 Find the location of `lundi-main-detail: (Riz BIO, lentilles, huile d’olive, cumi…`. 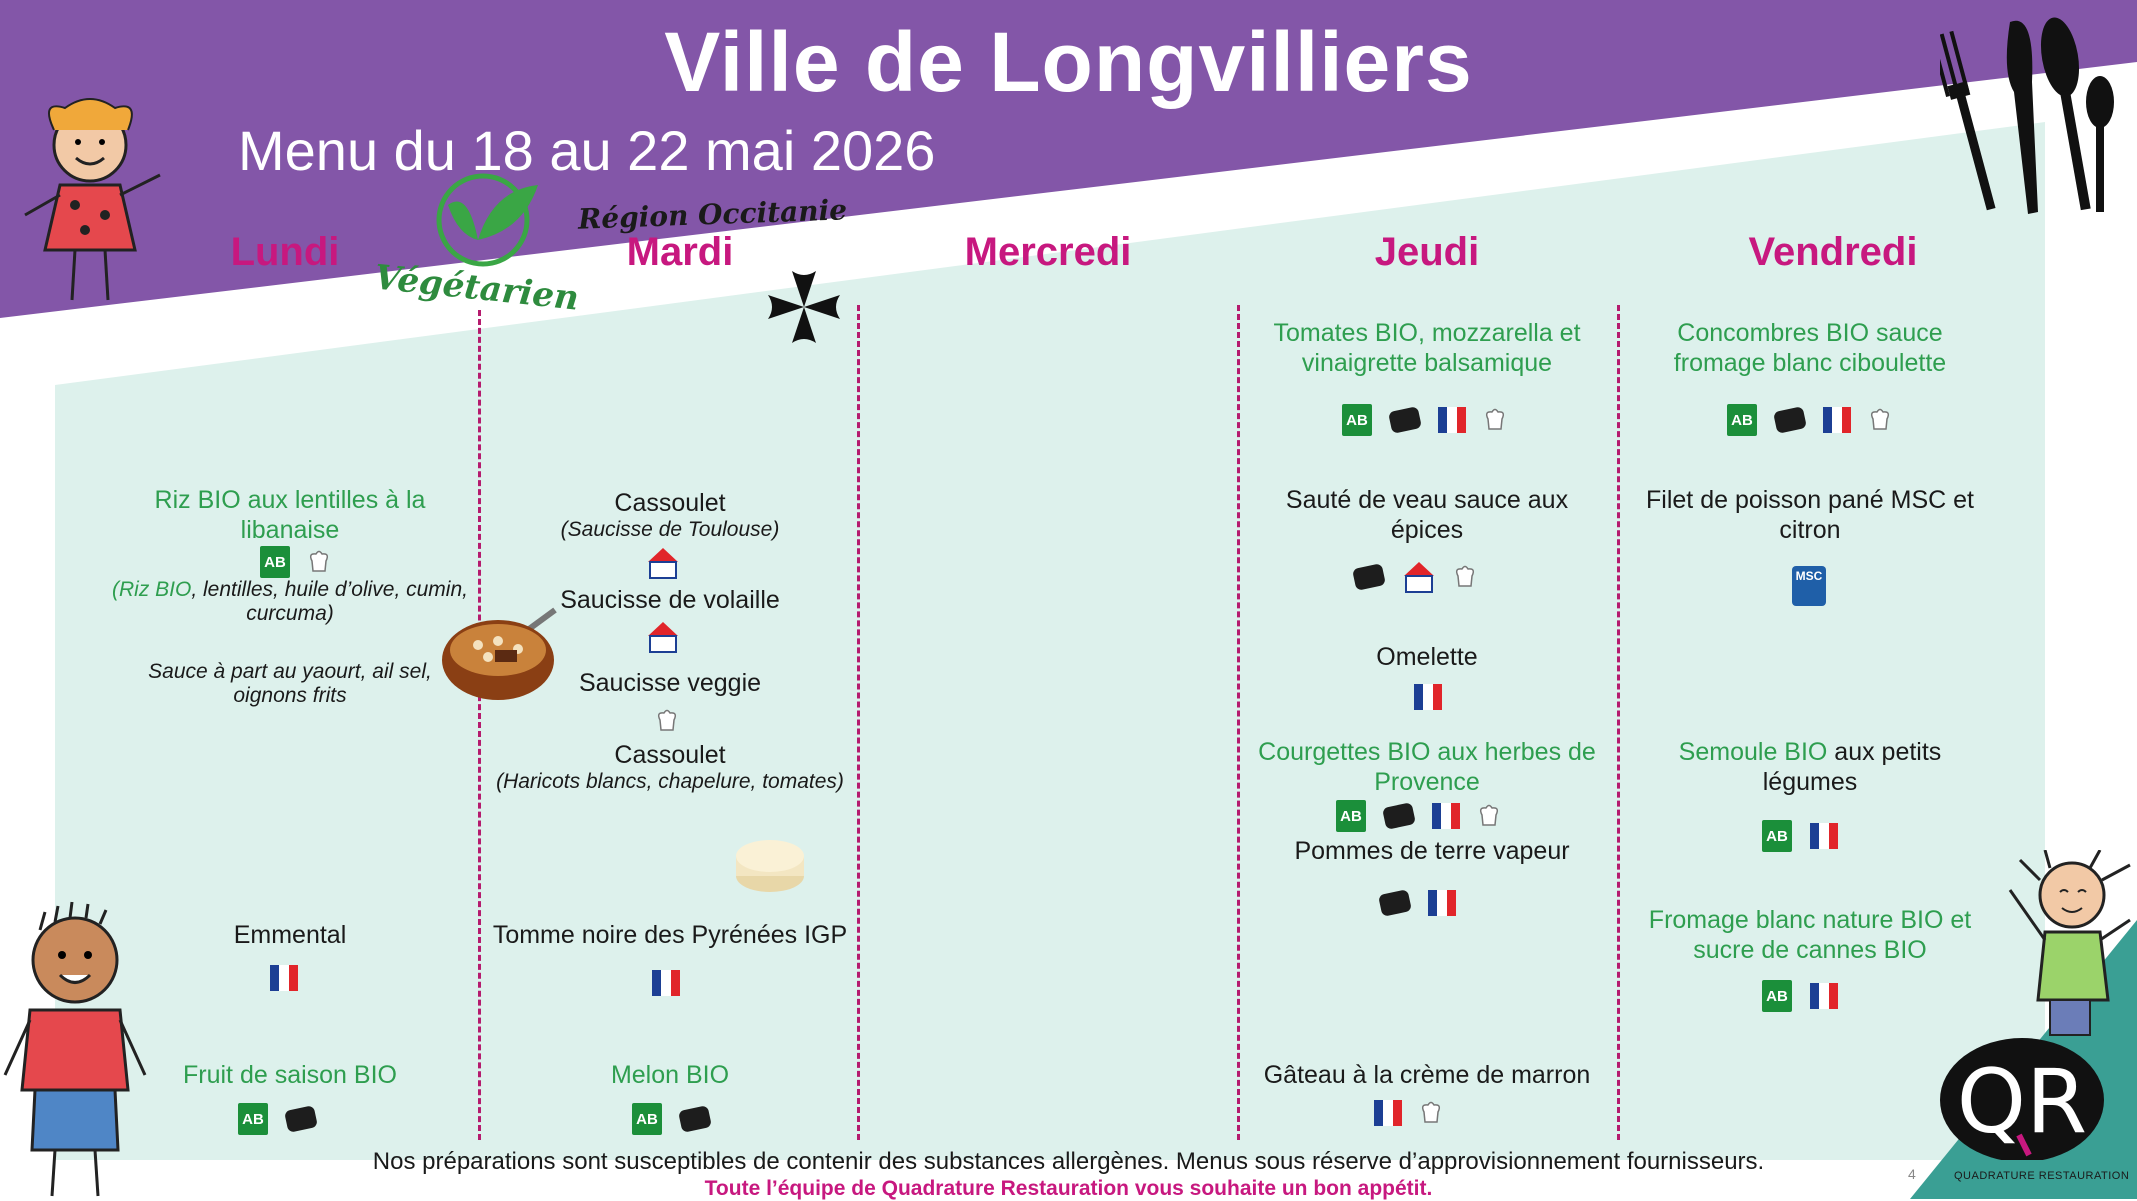

lundi-main-detail: (Riz BIO, lentilles, huile d’olive, cumi… is located at coordinates (290, 601).